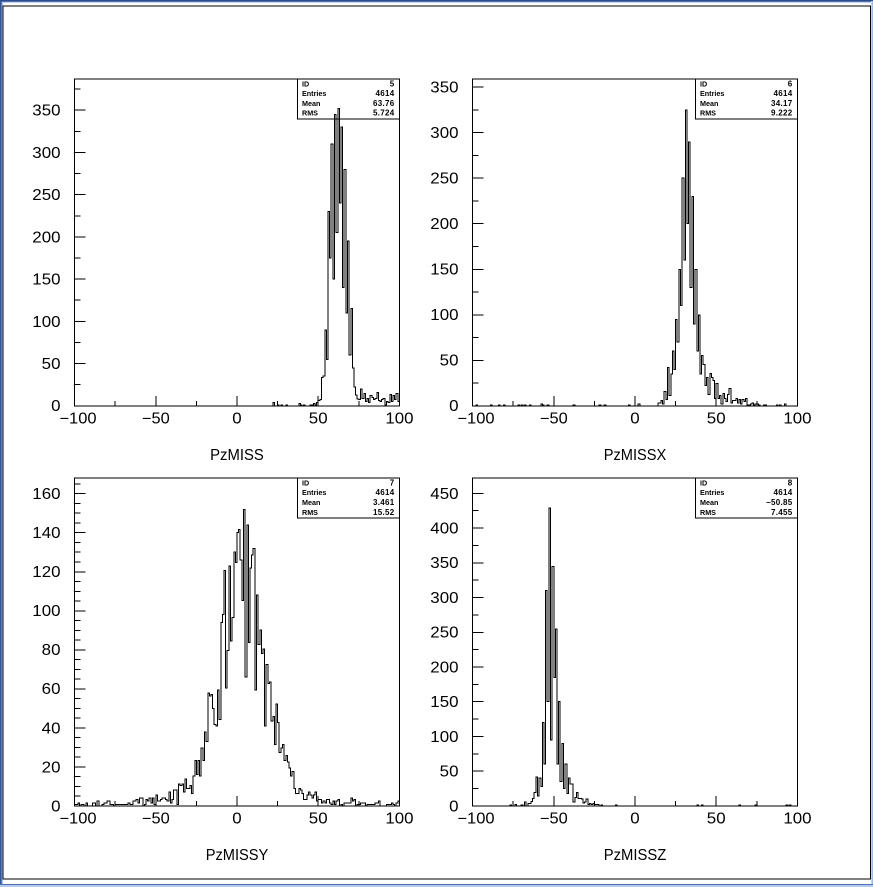 The height and width of the screenshot is (887, 873). What do you see at coordinates (782, 113) in the screenshot?
I see `svg-text: 9.222` at bounding box center [782, 113].